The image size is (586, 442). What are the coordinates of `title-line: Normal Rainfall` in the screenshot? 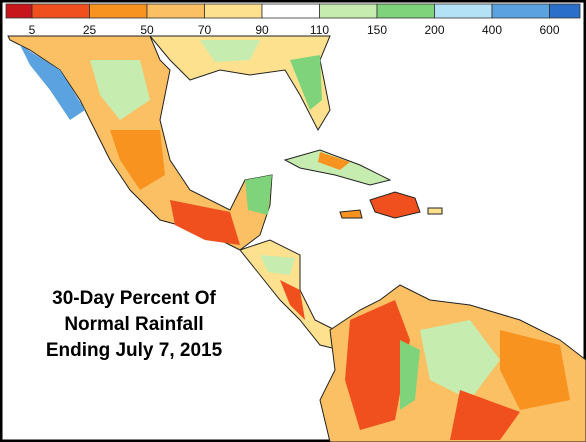 It's located at (133, 324).